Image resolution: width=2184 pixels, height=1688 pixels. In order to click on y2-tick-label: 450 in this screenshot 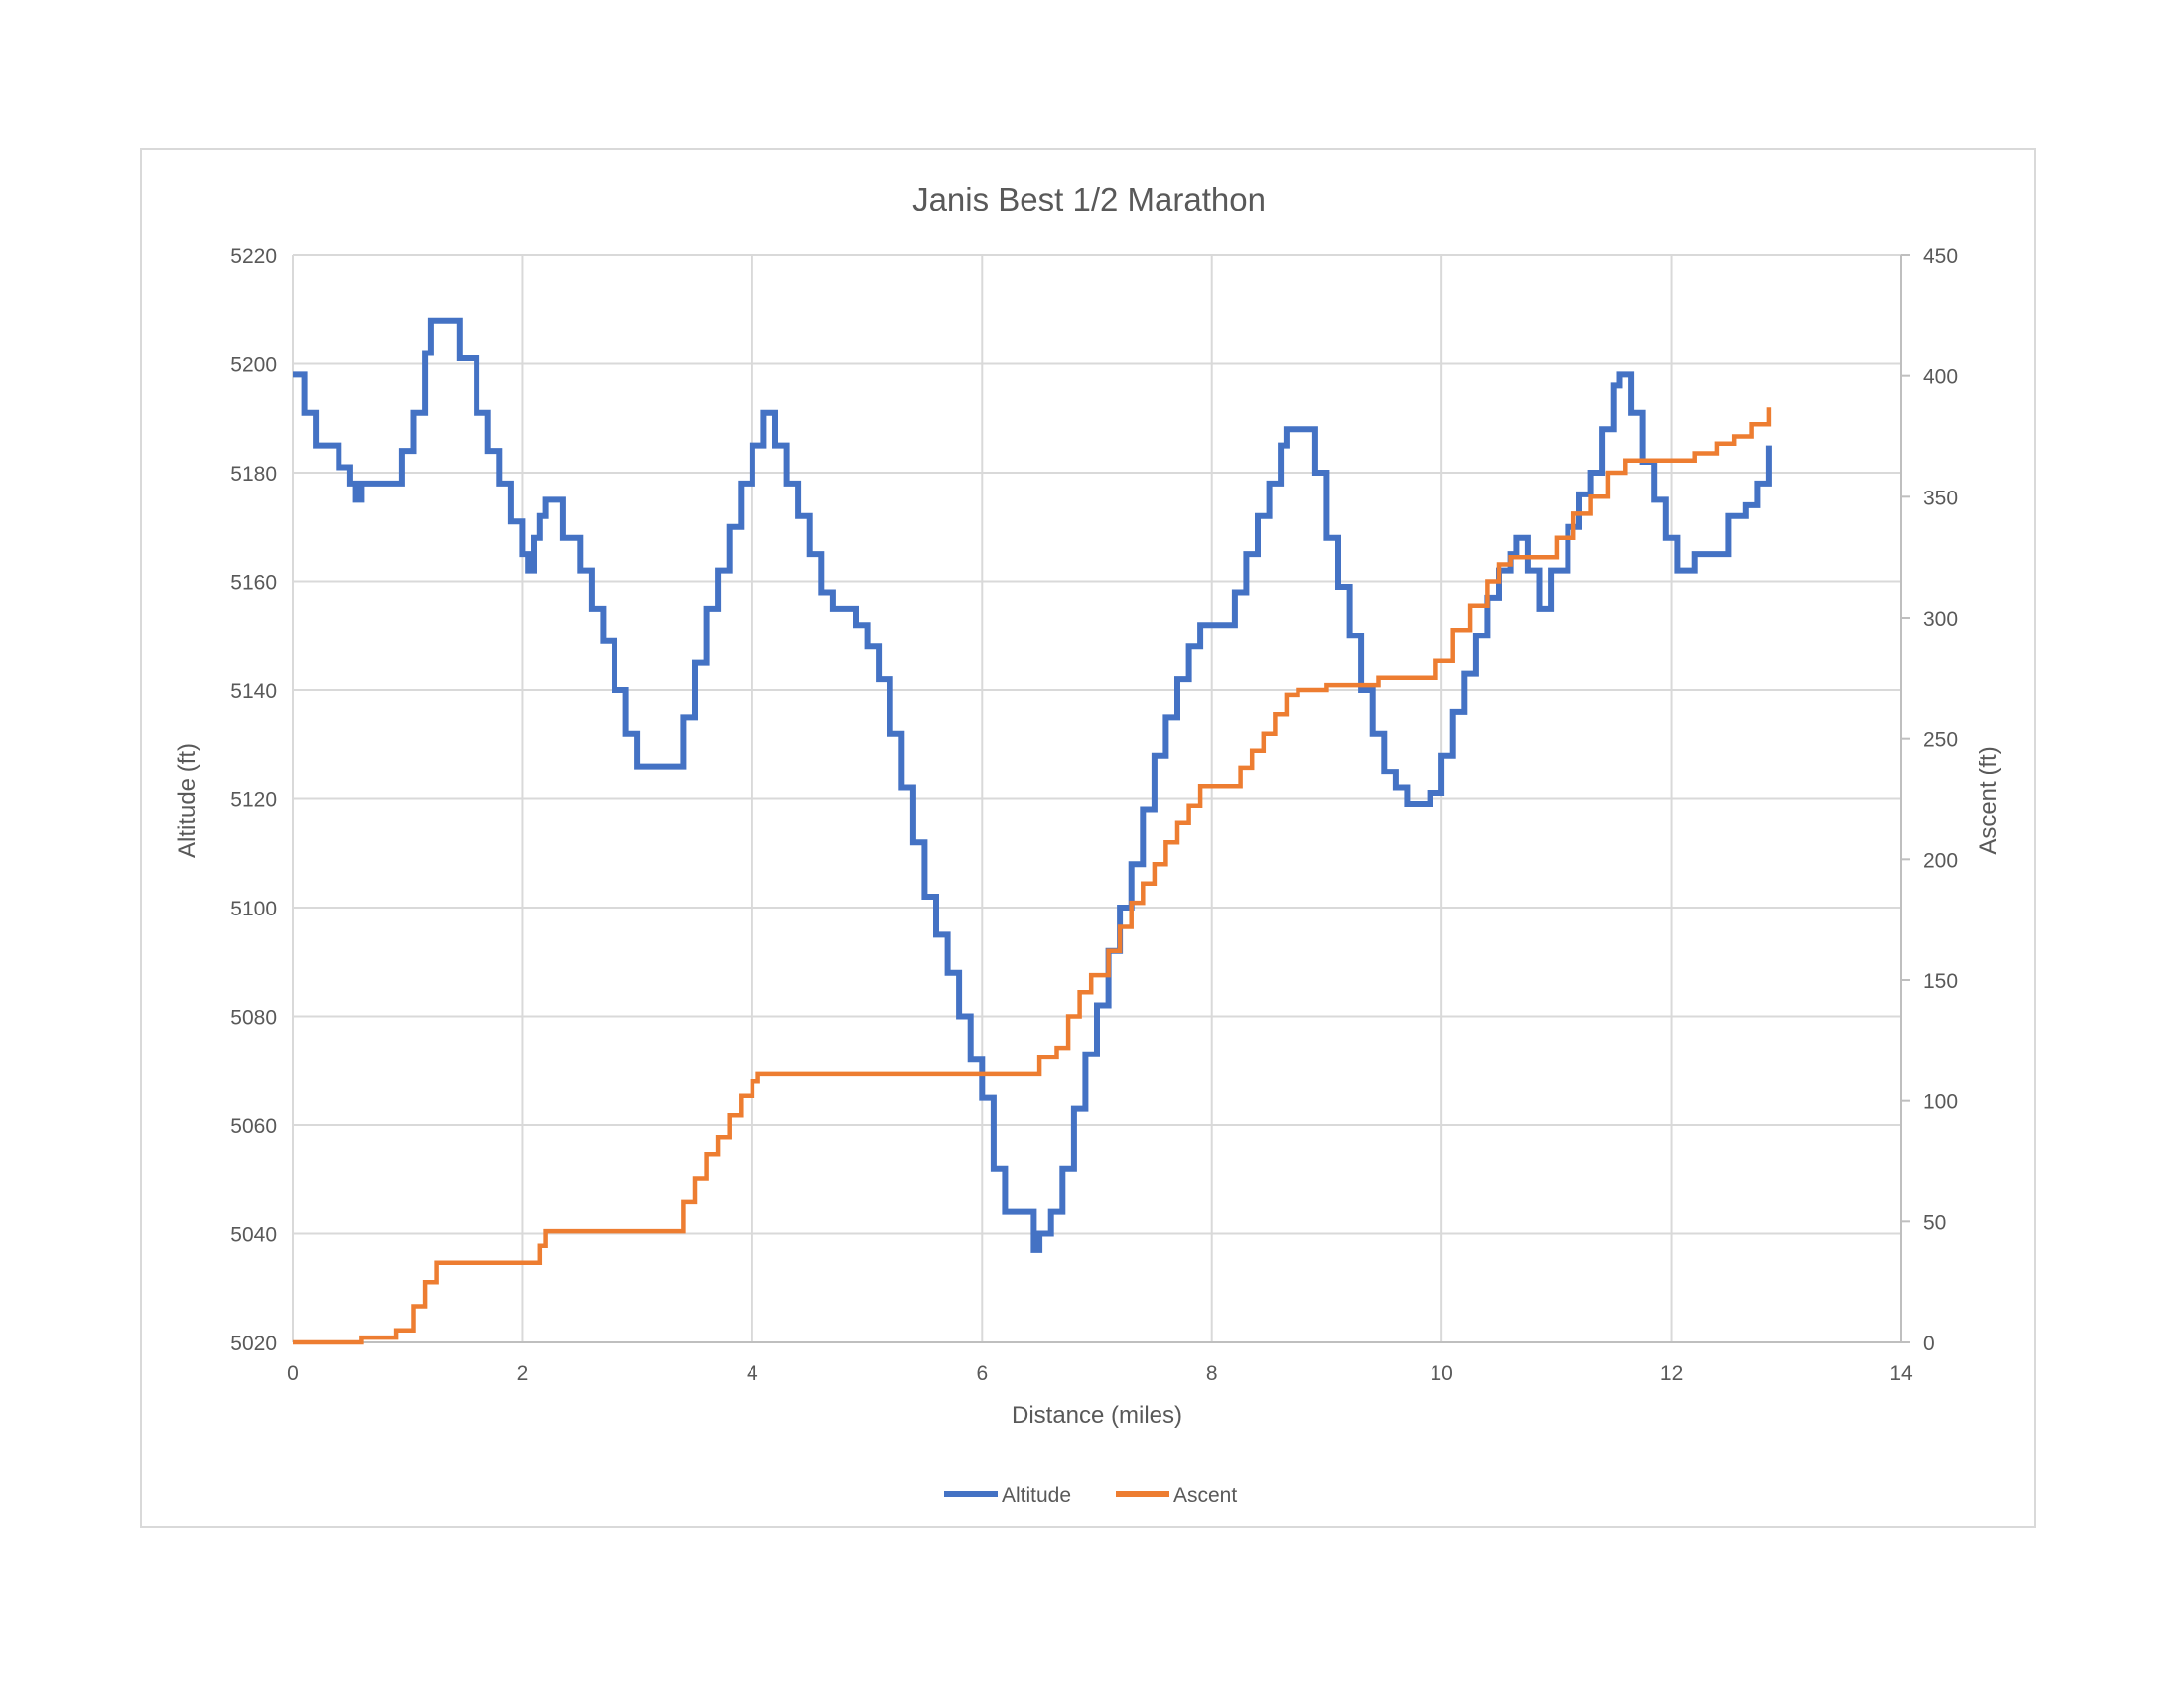, I will do `click(1940, 256)`.